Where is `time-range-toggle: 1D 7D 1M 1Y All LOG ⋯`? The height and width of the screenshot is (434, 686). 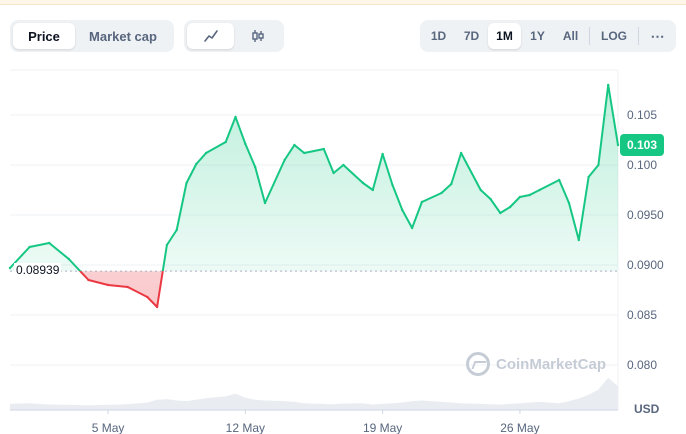 time-range-toggle: 1D 7D 1M 1Y All LOG ⋯ is located at coordinates (548, 36).